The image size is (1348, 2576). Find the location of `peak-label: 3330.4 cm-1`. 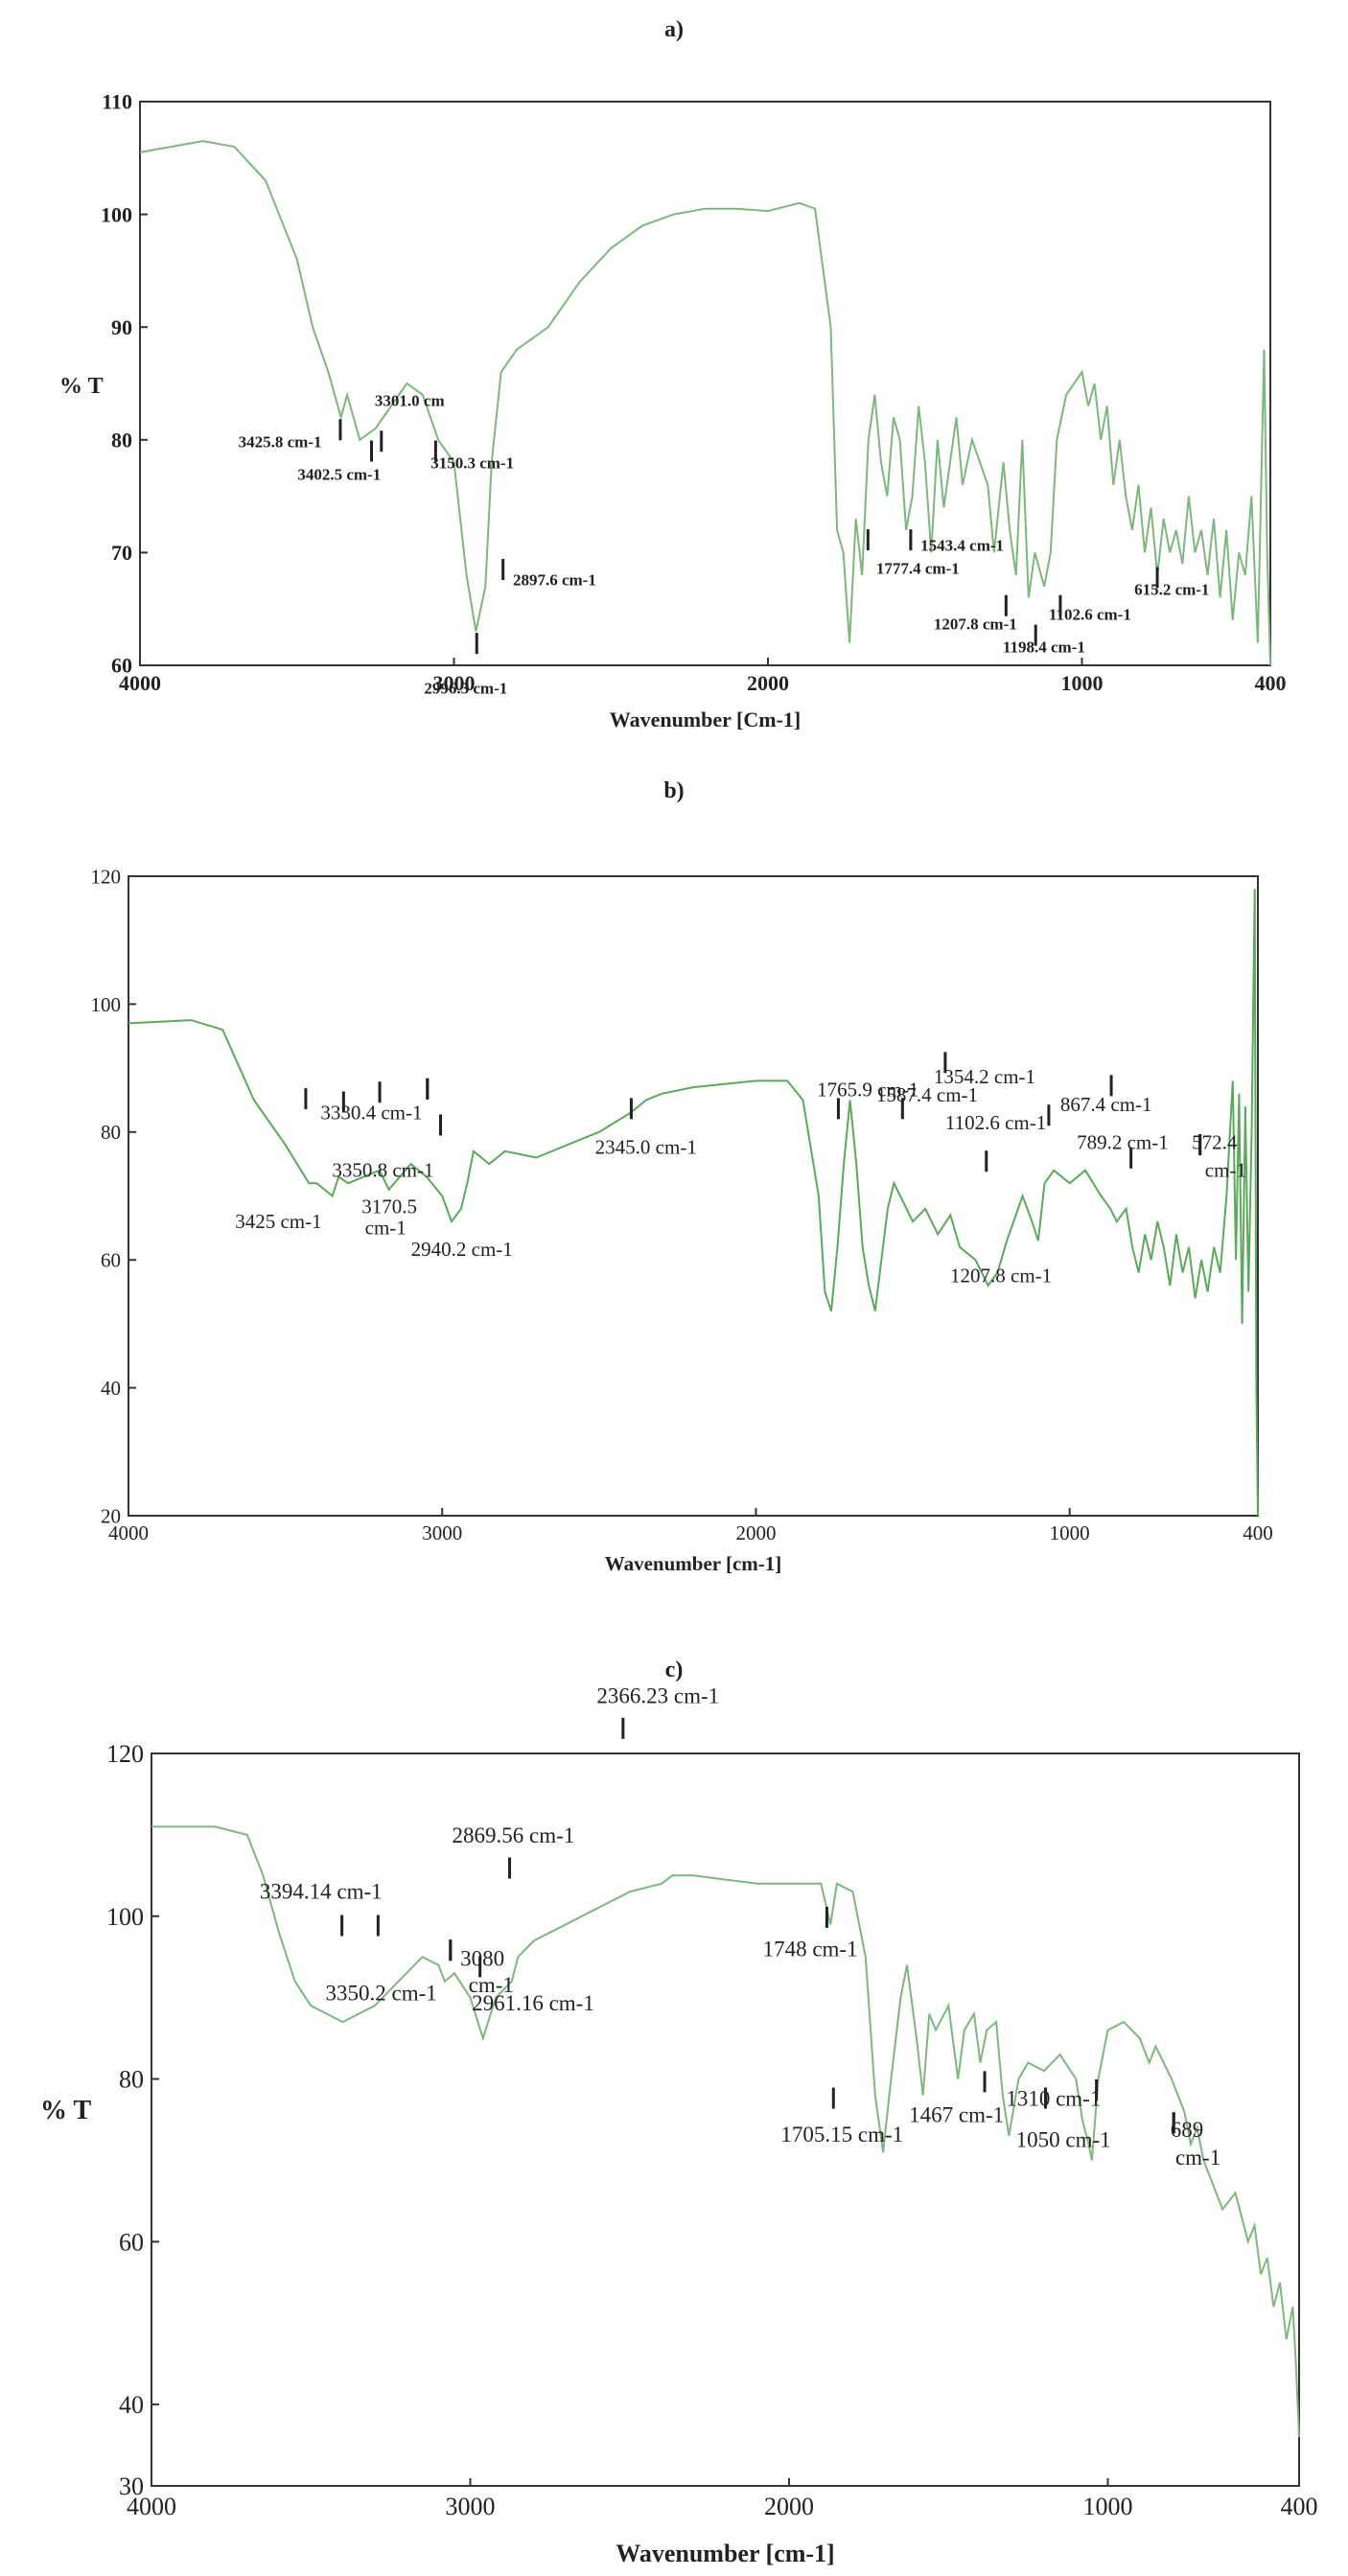

peak-label: 3330.4 cm-1 is located at coordinates (371, 1114).